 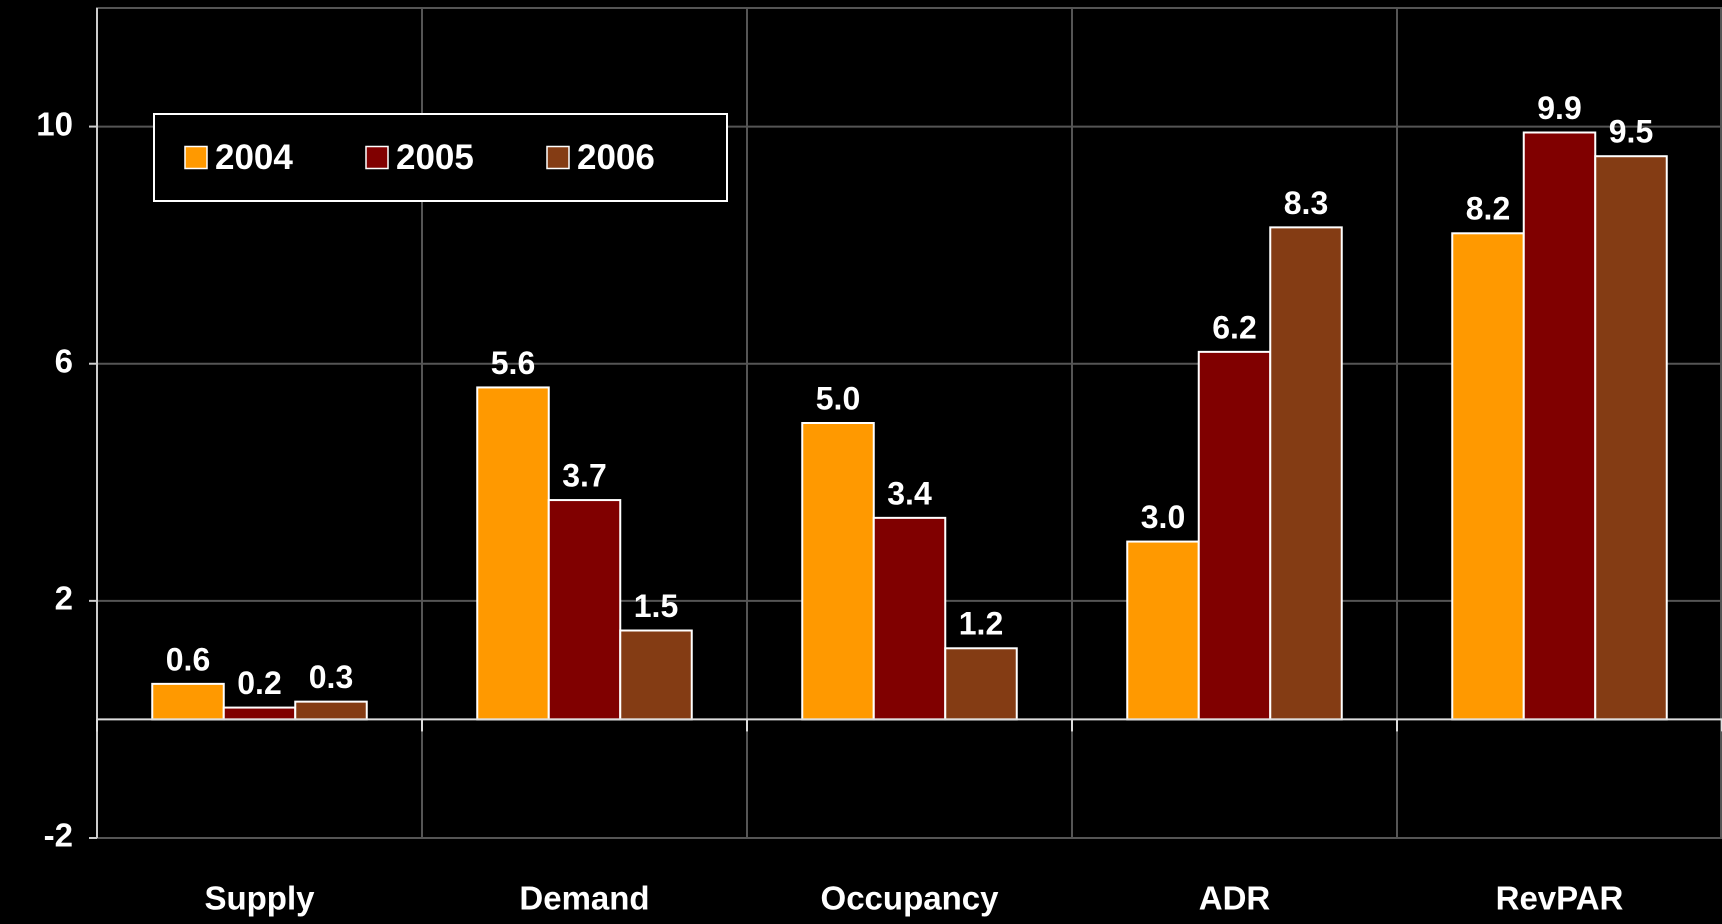 I want to click on x-tick-label: ADR, so click(x=1235, y=898).